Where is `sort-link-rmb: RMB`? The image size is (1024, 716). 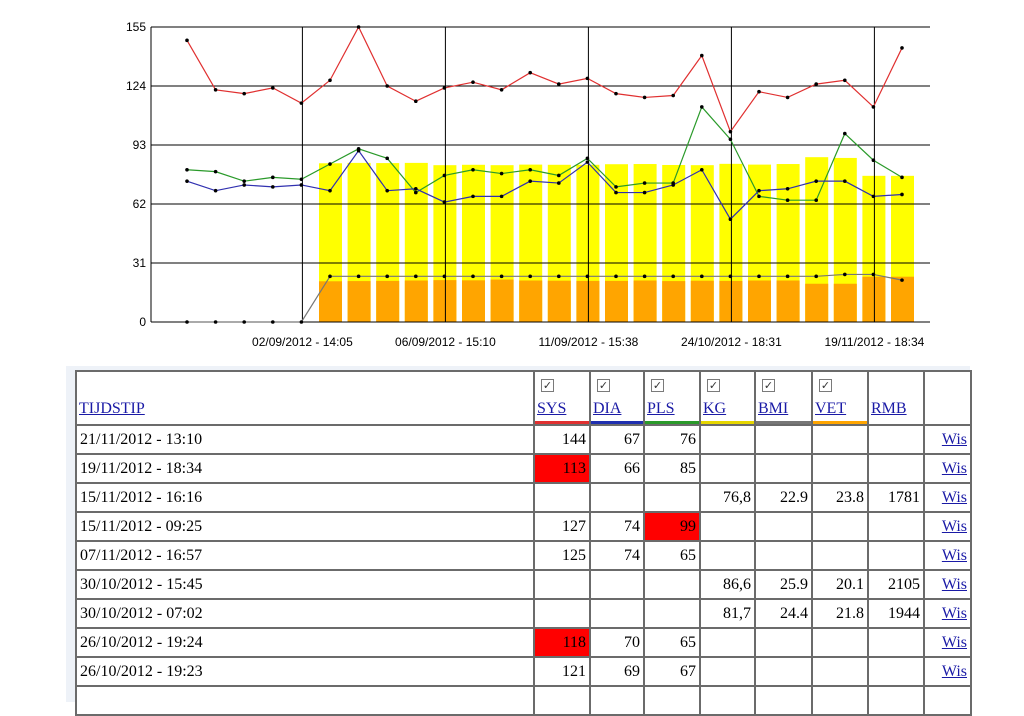
sort-link-rmb: RMB is located at coordinates (889, 408).